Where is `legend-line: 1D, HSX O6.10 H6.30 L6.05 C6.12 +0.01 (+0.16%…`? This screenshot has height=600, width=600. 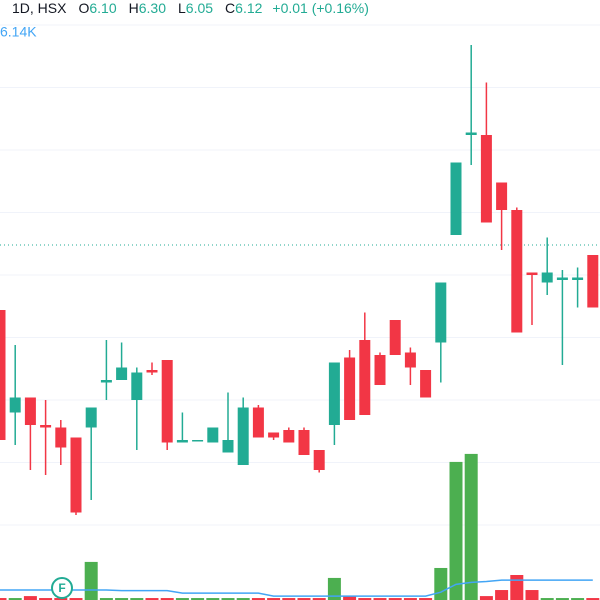
legend-line: 1D, HSX O6.10 H6.30 L6.05 C6.12 +0.01 (+0.16%… is located at coordinates (190, 8).